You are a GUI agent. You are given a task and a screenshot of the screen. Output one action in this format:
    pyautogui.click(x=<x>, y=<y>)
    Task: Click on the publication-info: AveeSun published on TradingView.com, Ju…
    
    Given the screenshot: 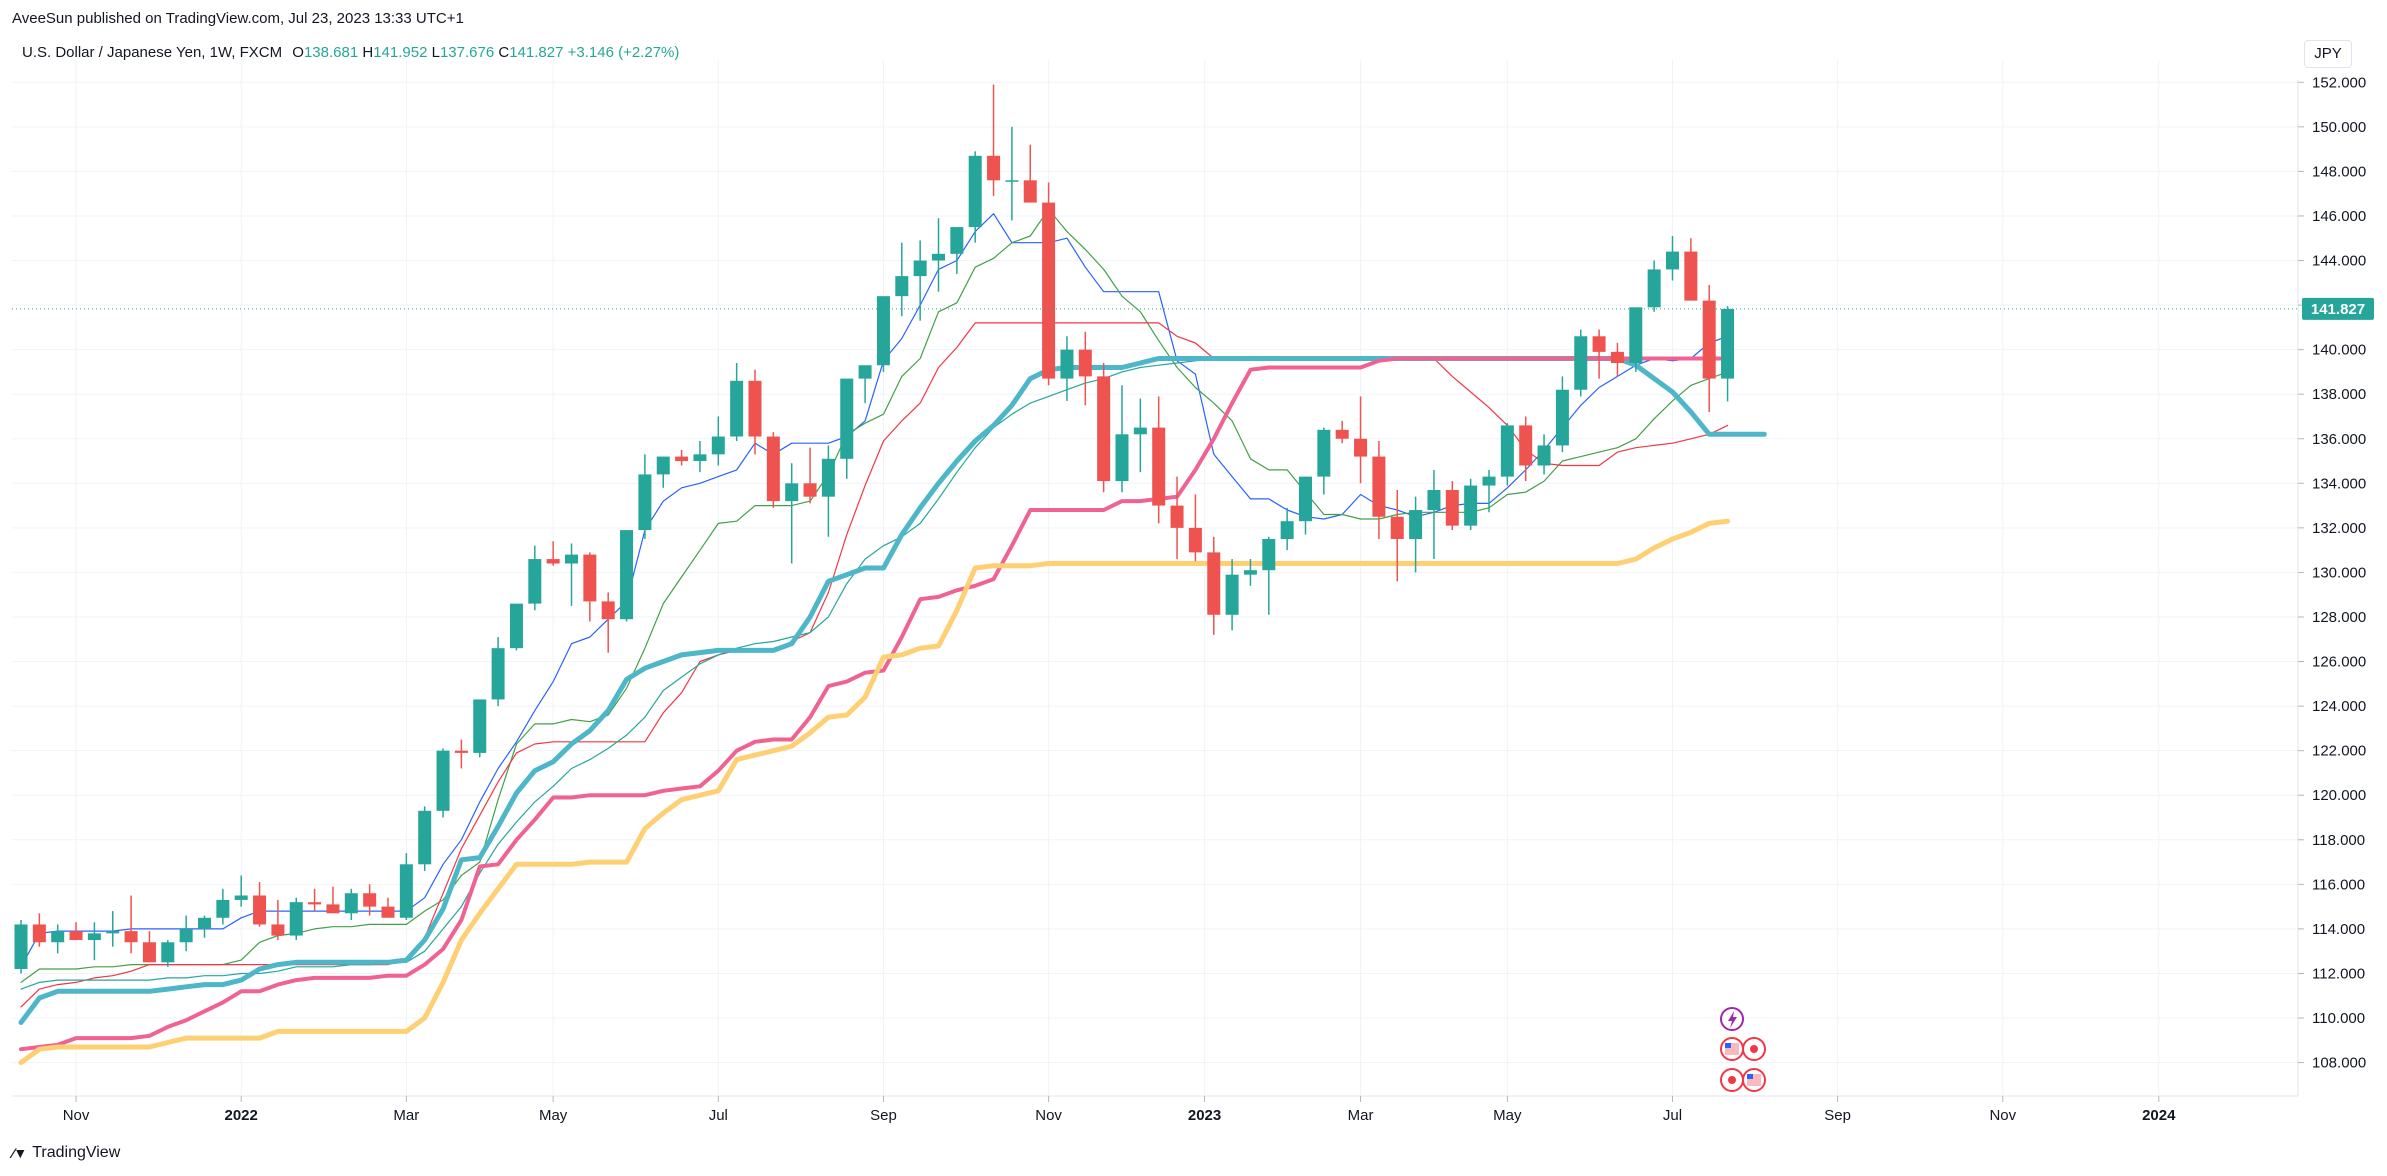 What is the action you would take?
    pyautogui.click(x=238, y=18)
    